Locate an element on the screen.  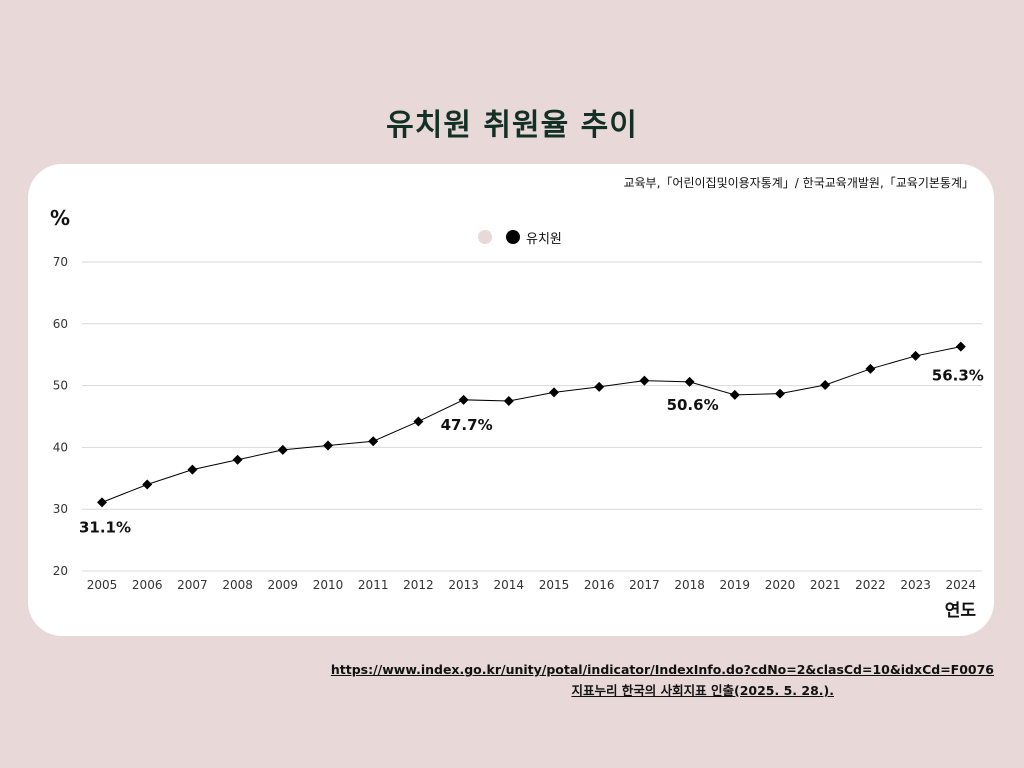
page-title: 유치원 취원율 추이 is located at coordinates (512, 125).